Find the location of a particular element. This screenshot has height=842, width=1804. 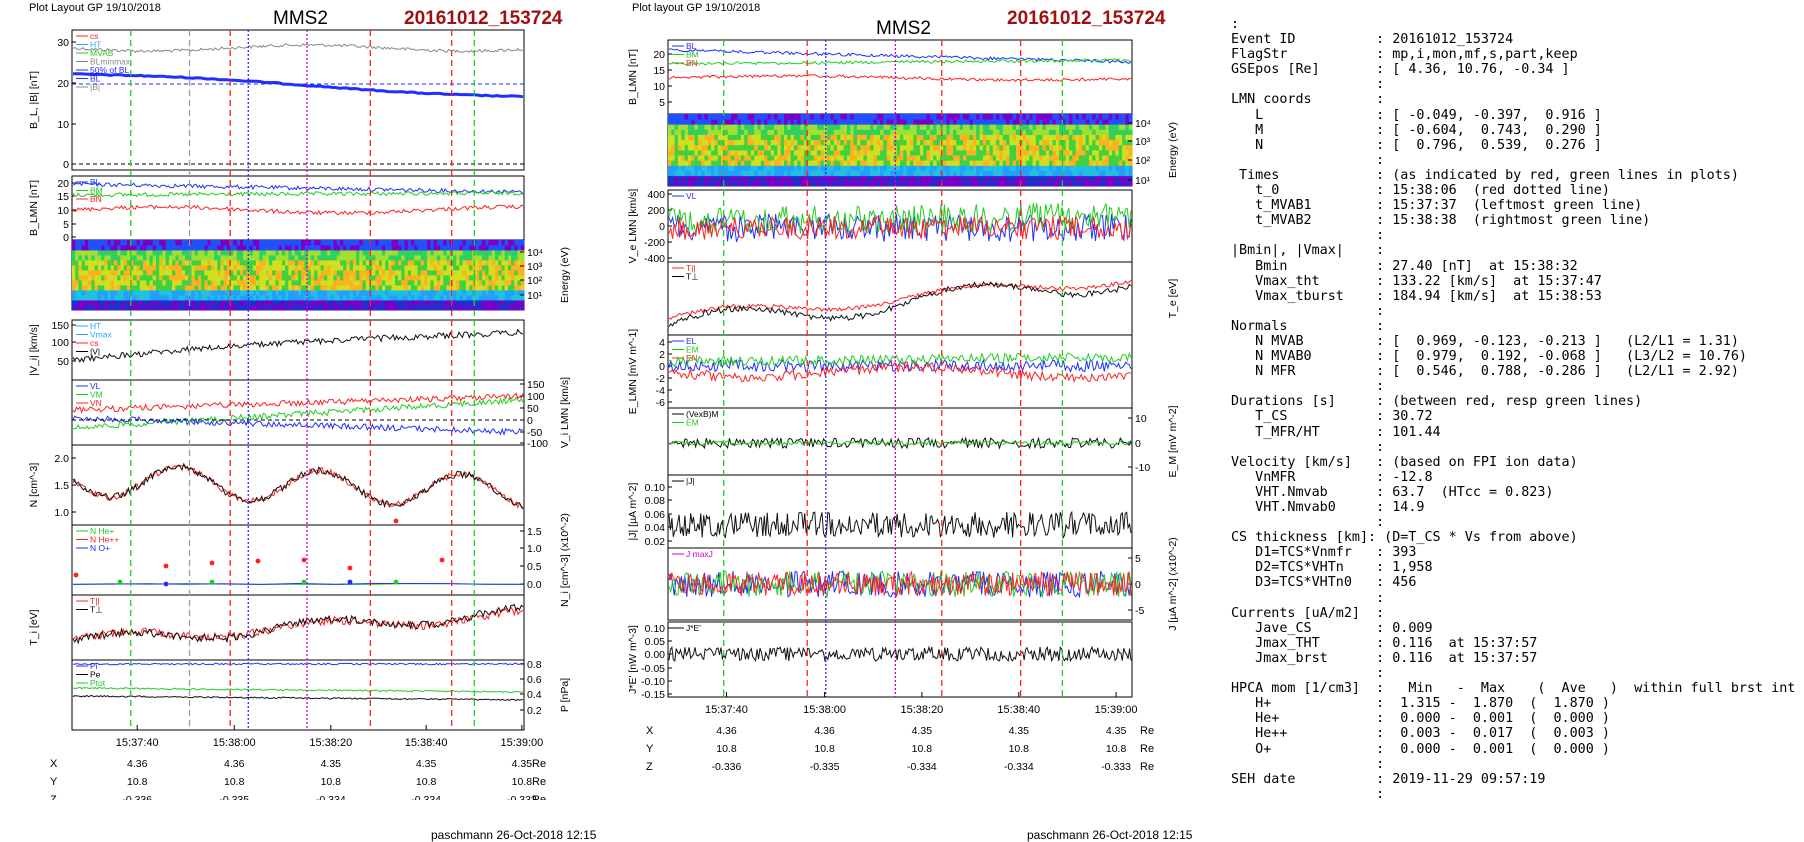

summary-line: : is located at coordinates (1308, 311).